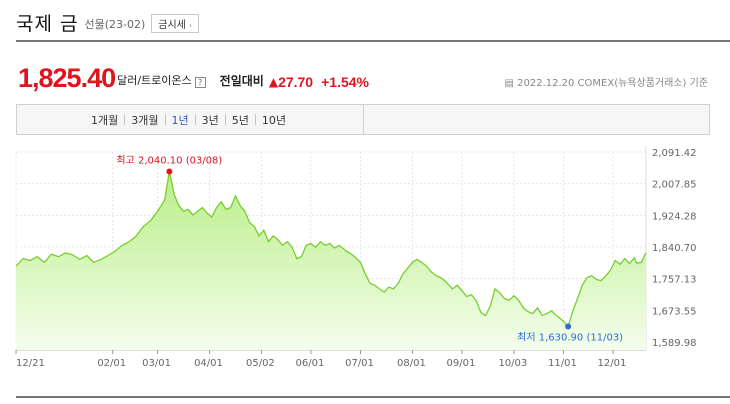 The image size is (730, 404). What do you see at coordinates (461, 363) in the screenshot?
I see `x-tick-label: 09/01` at bounding box center [461, 363].